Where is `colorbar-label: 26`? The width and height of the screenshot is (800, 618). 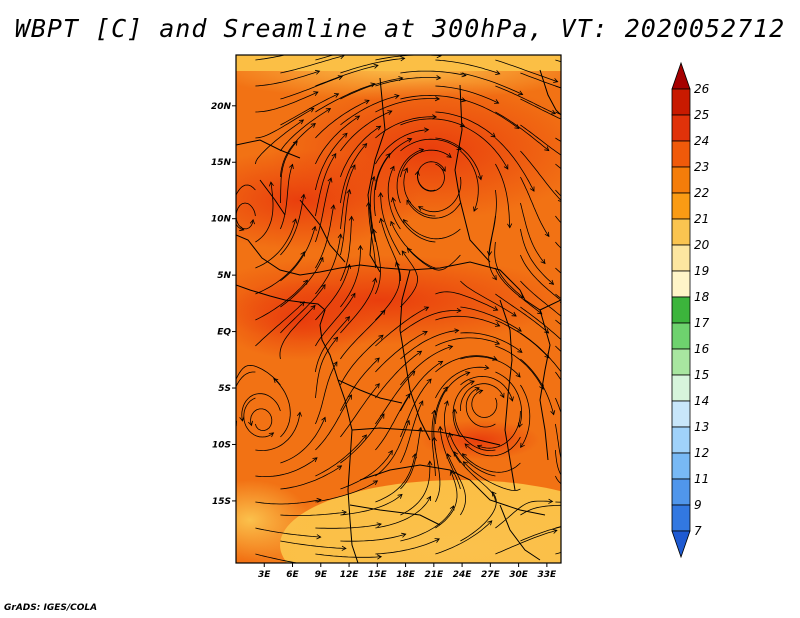 colorbar-label: 26 is located at coordinates (702, 89).